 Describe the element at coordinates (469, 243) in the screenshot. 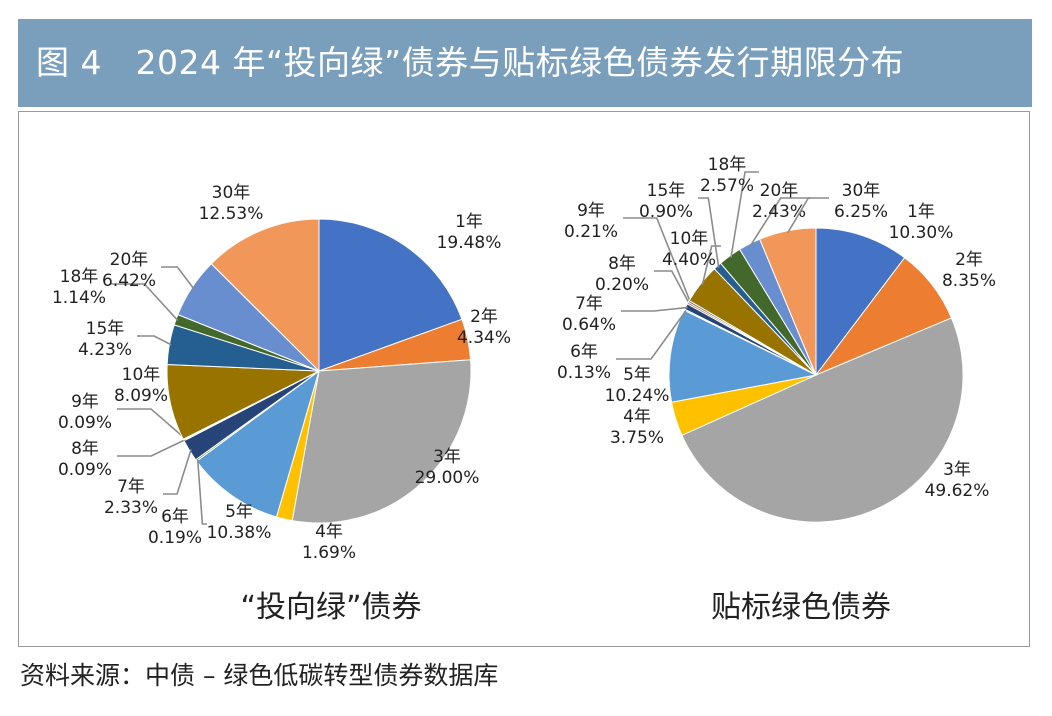

I see `slice-value-1年: 19.48%` at that location.